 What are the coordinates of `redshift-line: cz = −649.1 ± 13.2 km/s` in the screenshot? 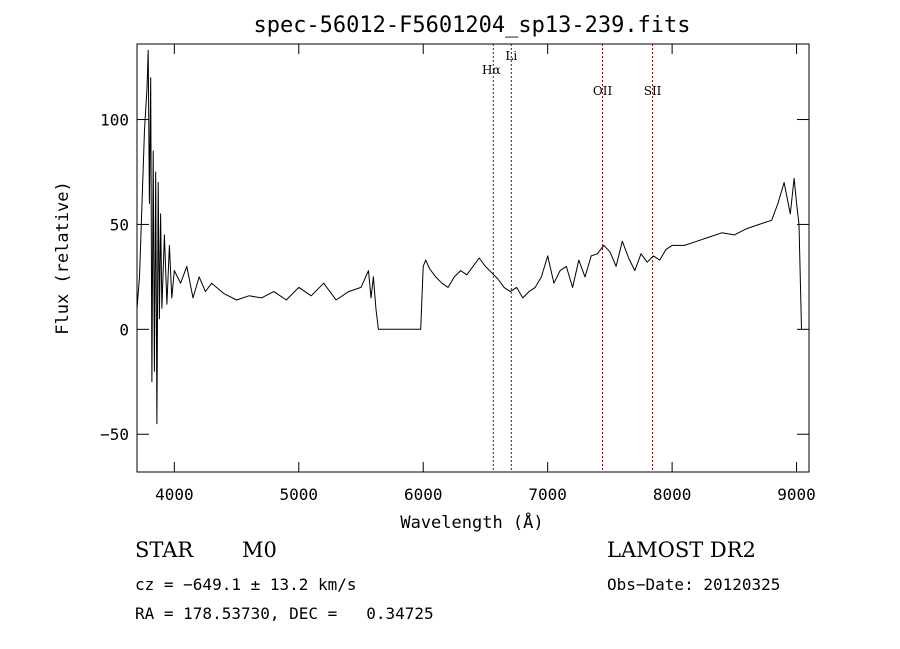 It's located at (246, 584).